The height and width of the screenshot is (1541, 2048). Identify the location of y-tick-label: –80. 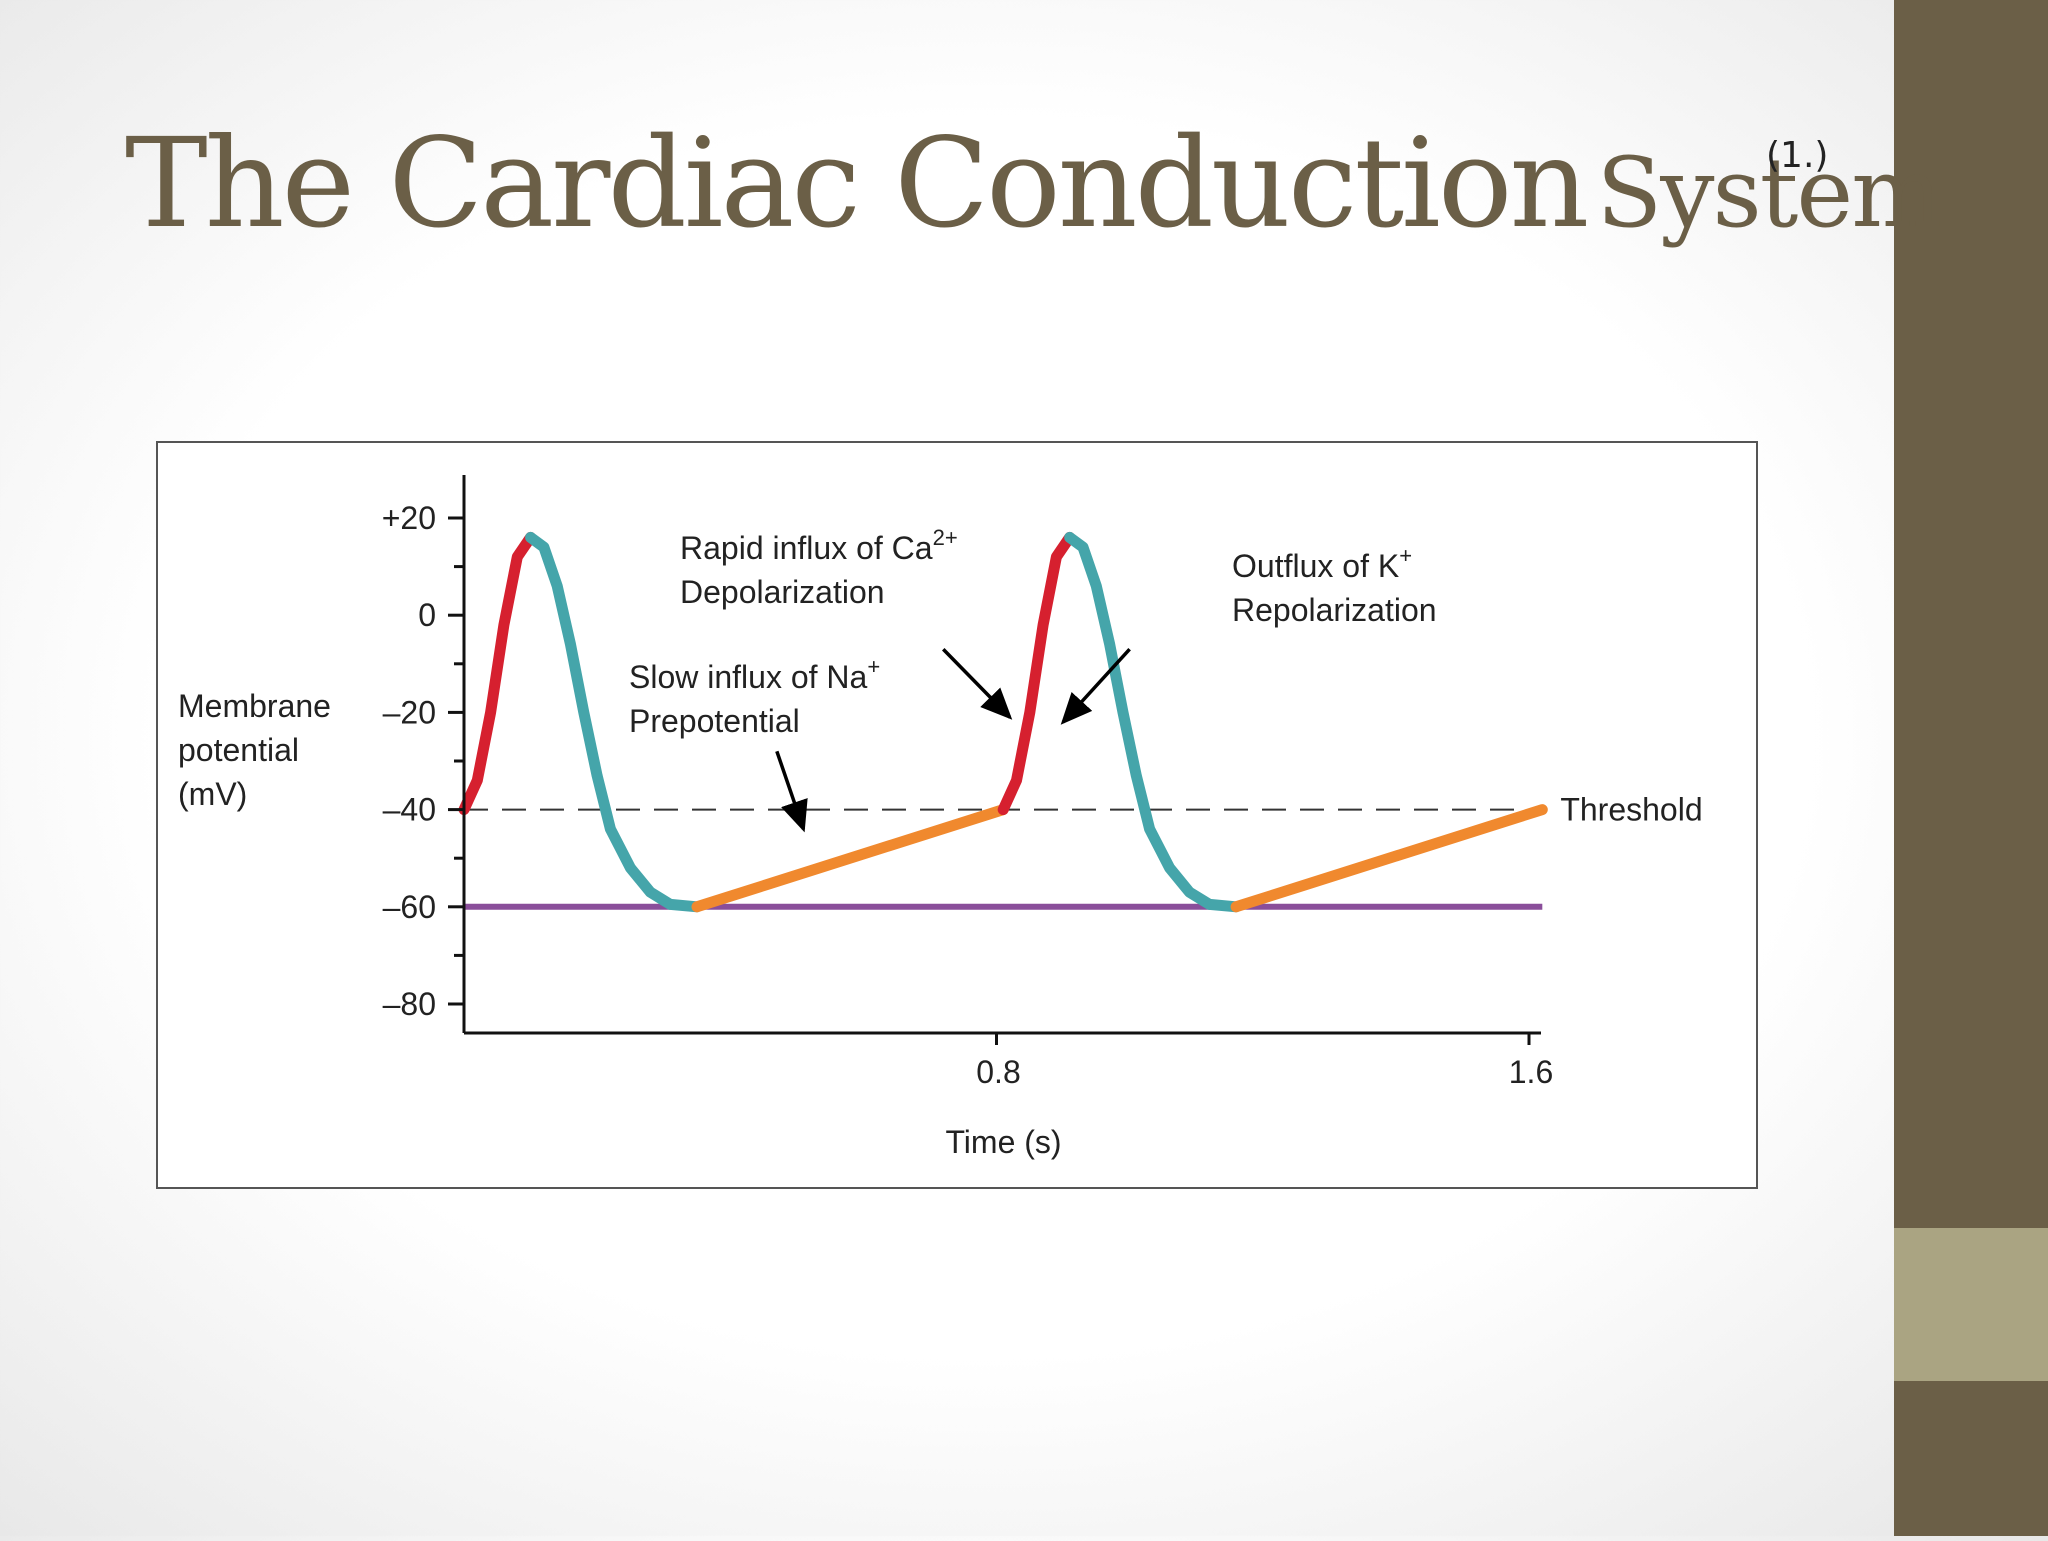
(409, 1004).